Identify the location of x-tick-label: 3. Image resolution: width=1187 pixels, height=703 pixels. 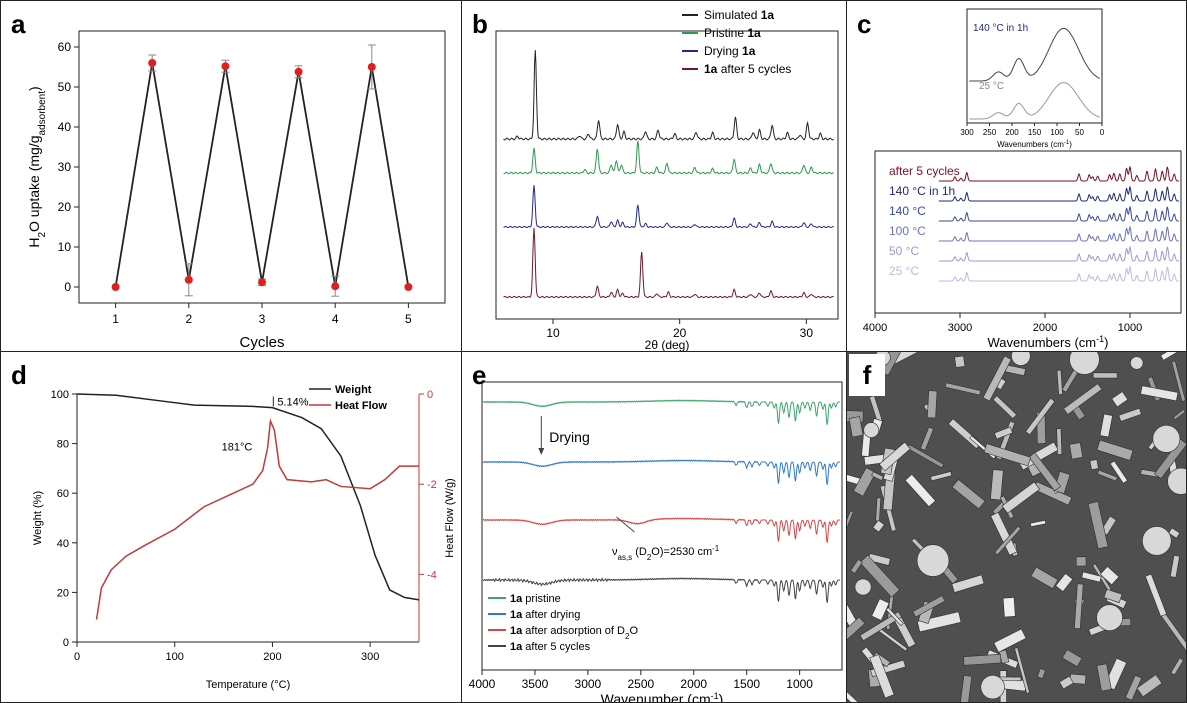
(262, 319).